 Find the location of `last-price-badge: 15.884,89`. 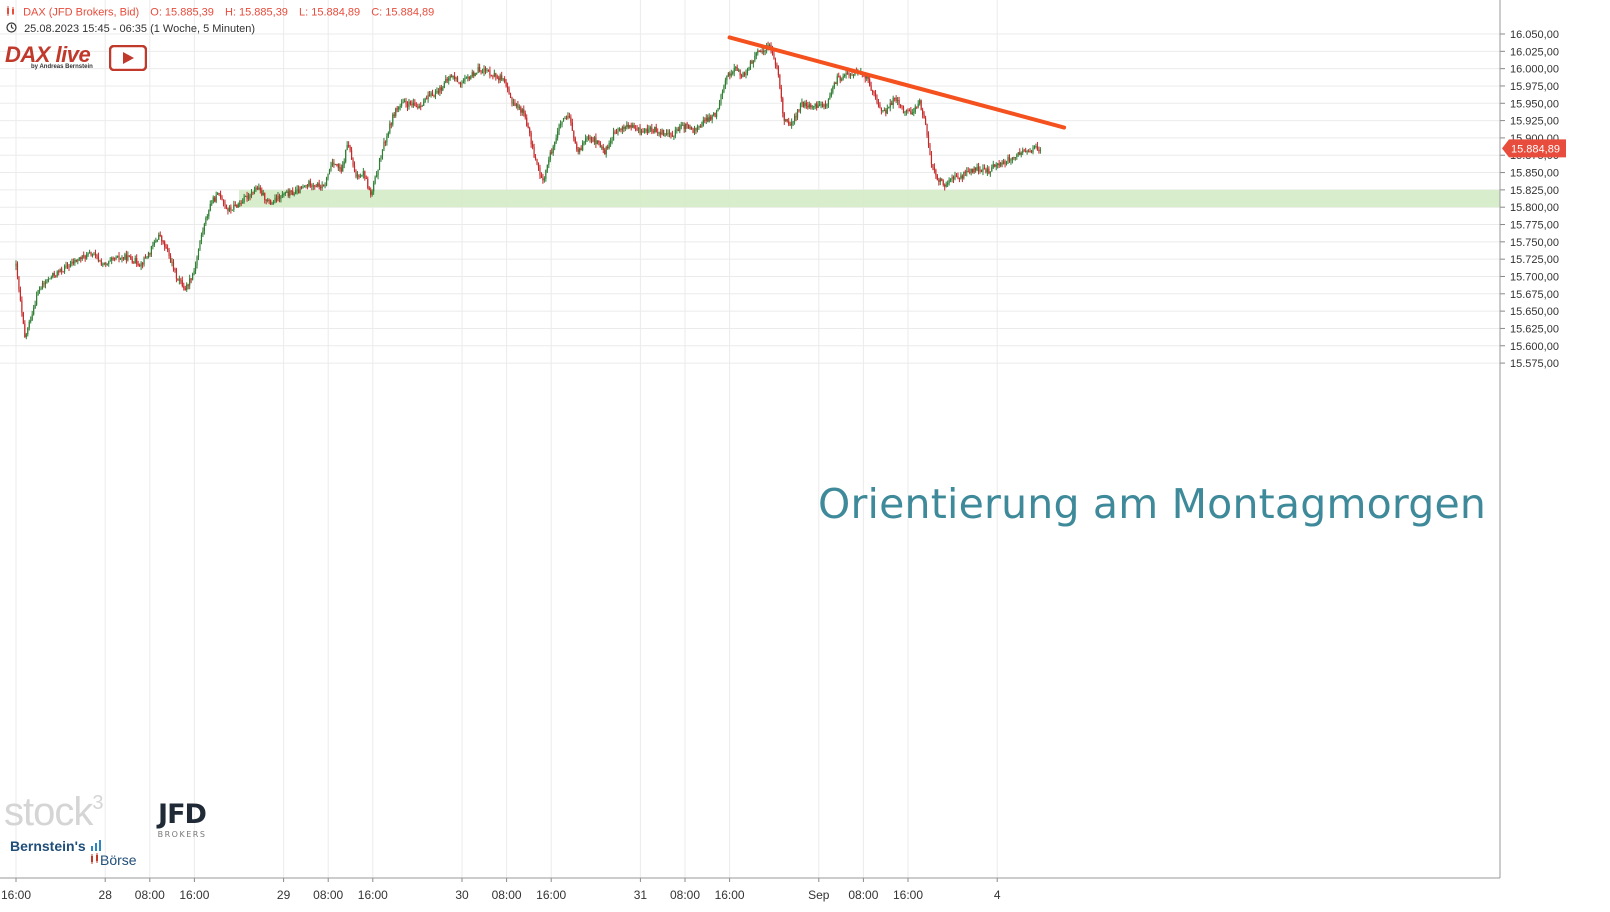

last-price-badge: 15.884,89 is located at coordinates (1534, 148).